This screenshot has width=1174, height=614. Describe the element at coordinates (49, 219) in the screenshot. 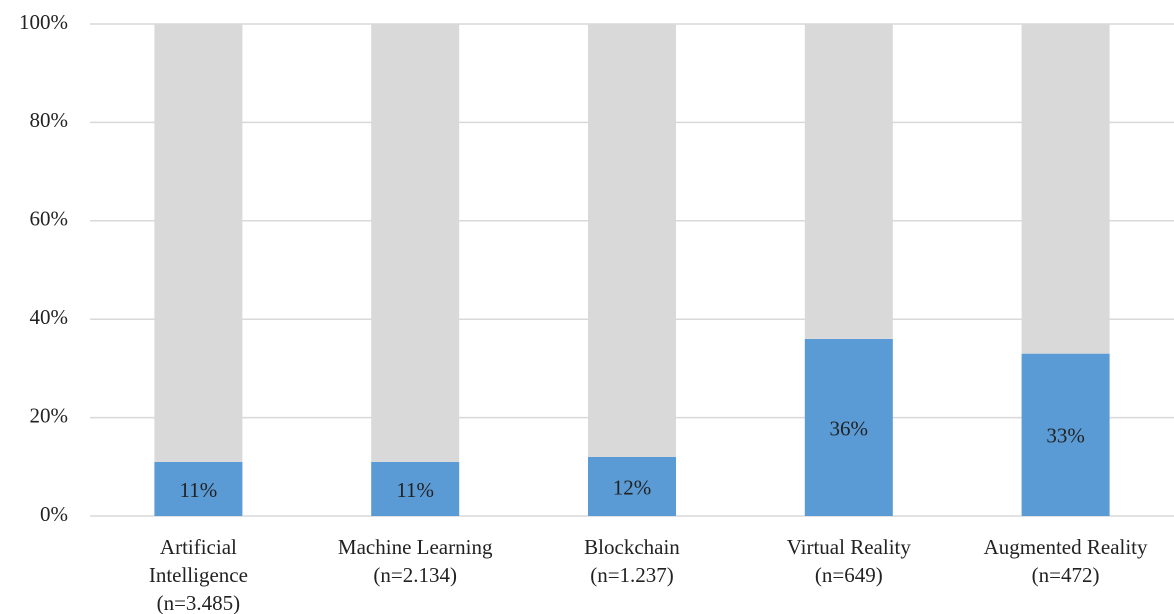

I see `y-tick-label: 60%` at that location.